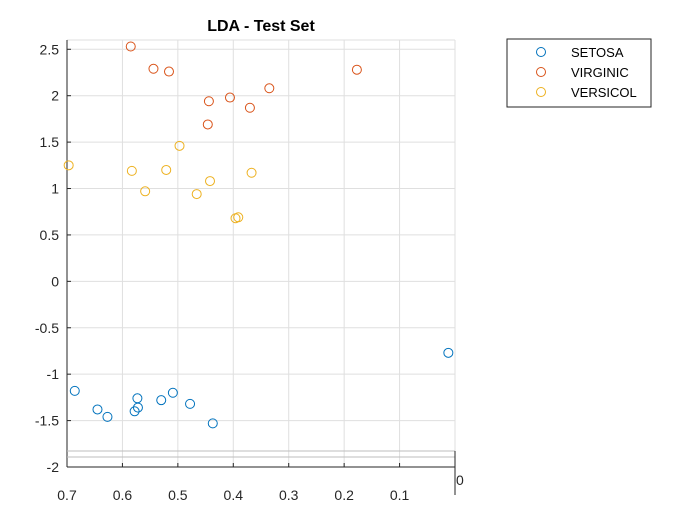 The image size is (700, 525). I want to click on y-tick-label: -1, so click(53, 374).